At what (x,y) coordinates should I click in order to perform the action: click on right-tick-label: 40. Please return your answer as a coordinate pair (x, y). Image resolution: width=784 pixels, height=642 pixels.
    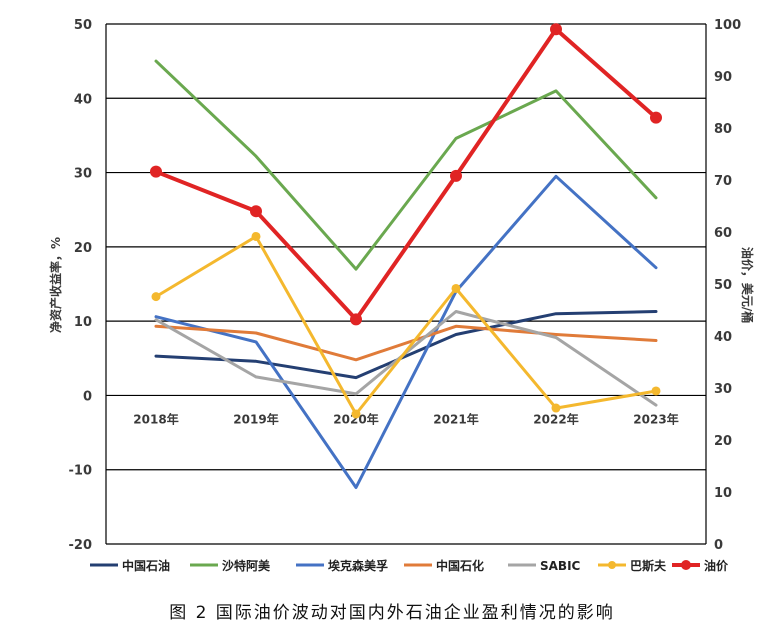
    Looking at the image, I should click on (723, 337).